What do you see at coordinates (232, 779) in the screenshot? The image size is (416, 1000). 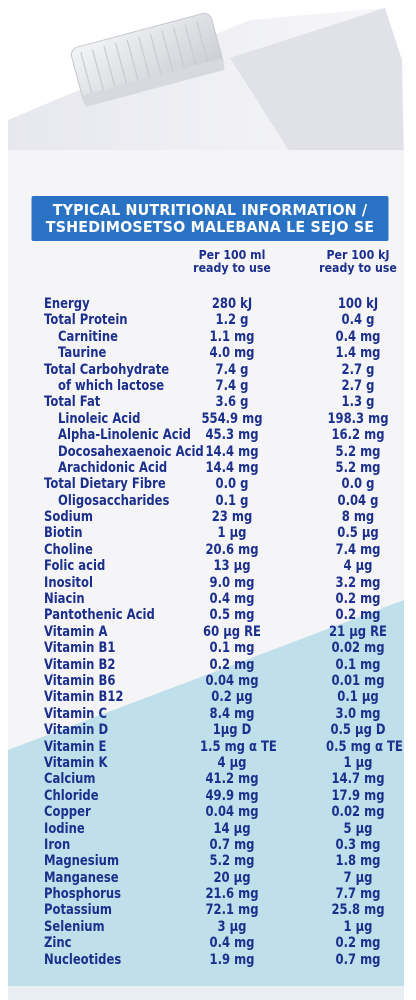 I see `value-per-100ml: 41.2 mg` at bounding box center [232, 779].